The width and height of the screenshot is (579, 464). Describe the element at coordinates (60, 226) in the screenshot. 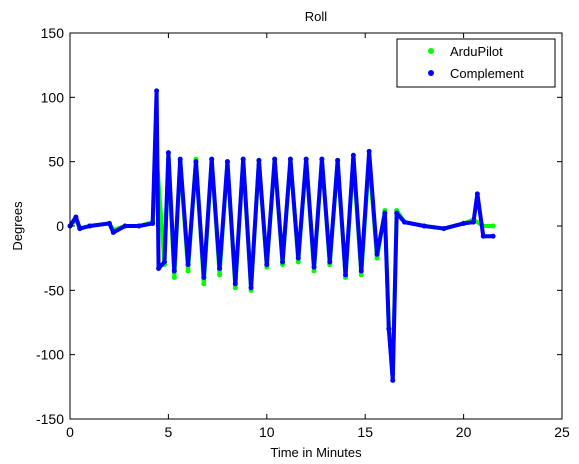

I see `y-tick-label: 0` at that location.